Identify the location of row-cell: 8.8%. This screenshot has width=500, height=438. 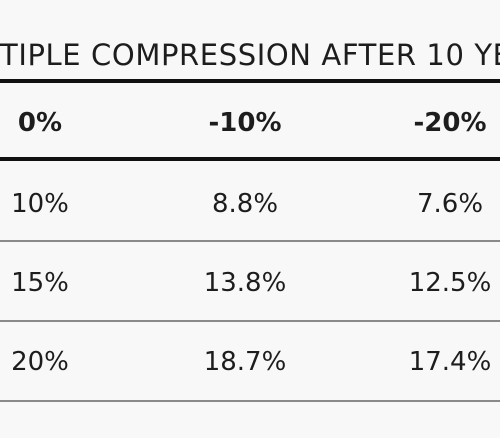
(245, 204).